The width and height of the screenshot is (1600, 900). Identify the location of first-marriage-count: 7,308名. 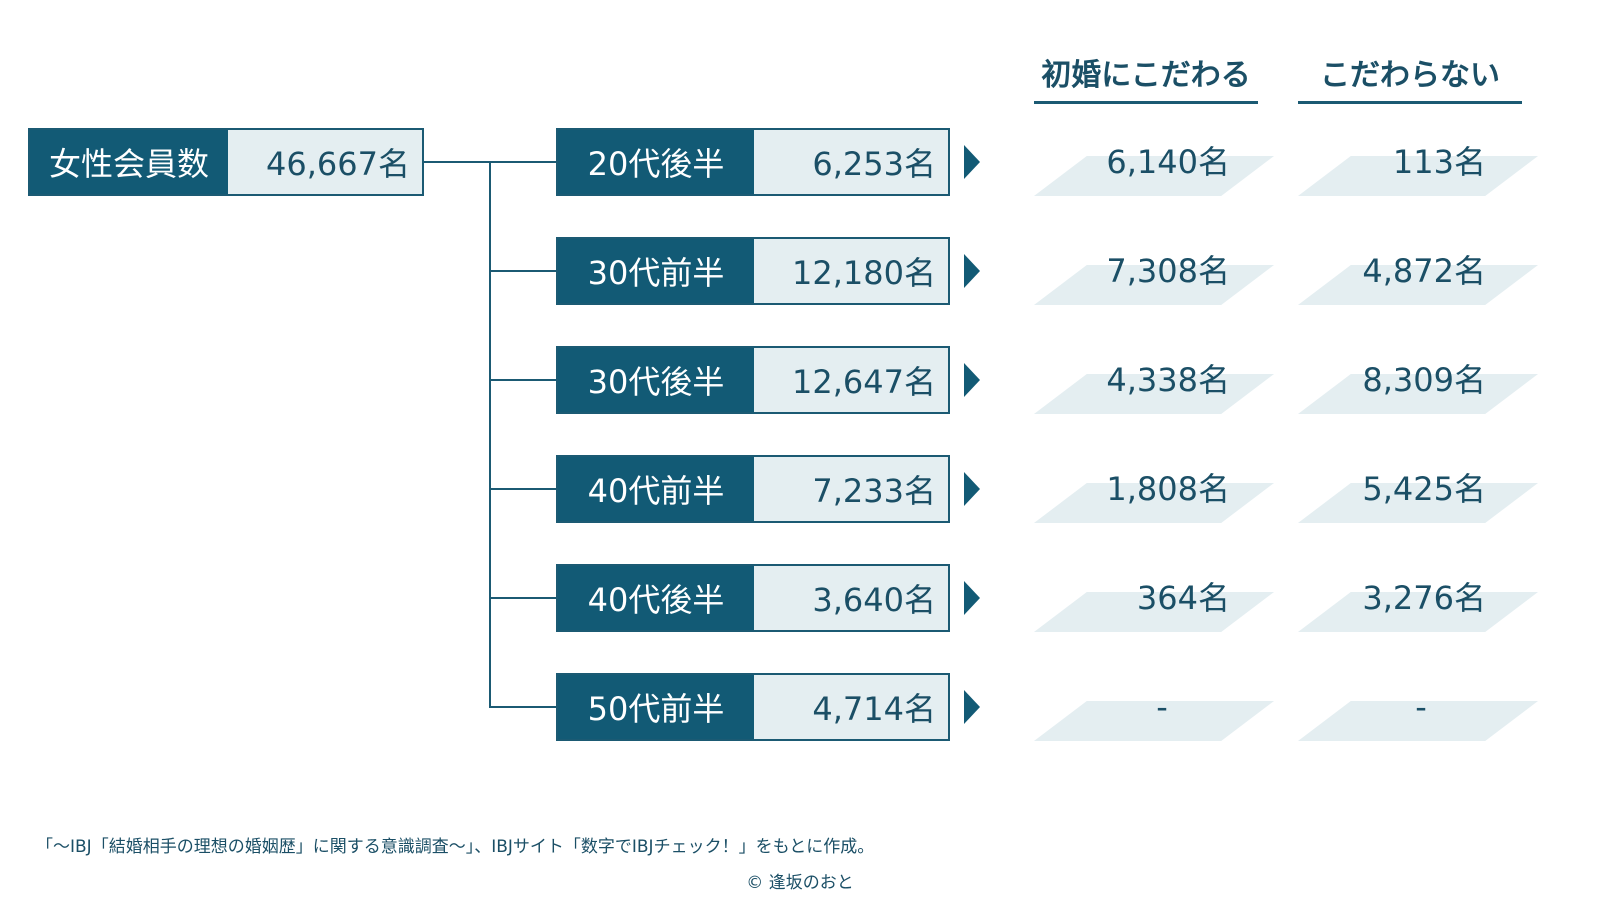
(1168, 271).